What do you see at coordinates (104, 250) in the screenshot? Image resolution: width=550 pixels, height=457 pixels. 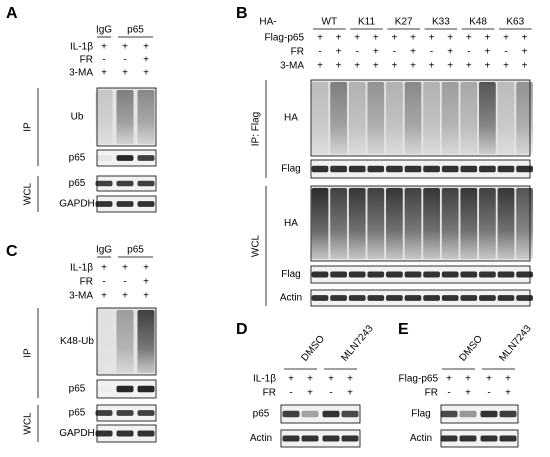 I see `lane-header: IgG` at bounding box center [104, 250].